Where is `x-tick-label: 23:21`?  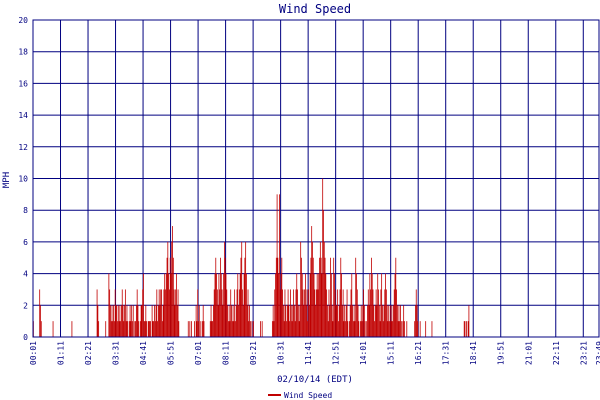 x-tick-label: 23:21 is located at coordinates (583, 353).